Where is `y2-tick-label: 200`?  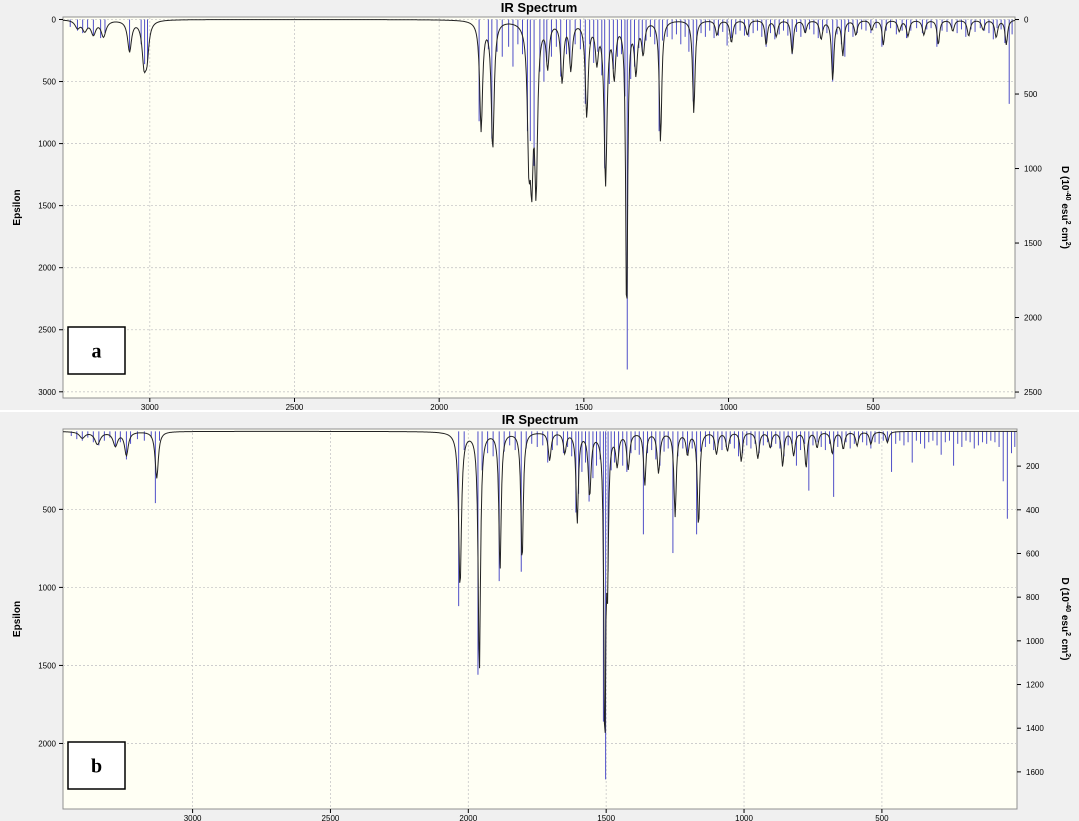 y2-tick-label: 200 is located at coordinates (1033, 466).